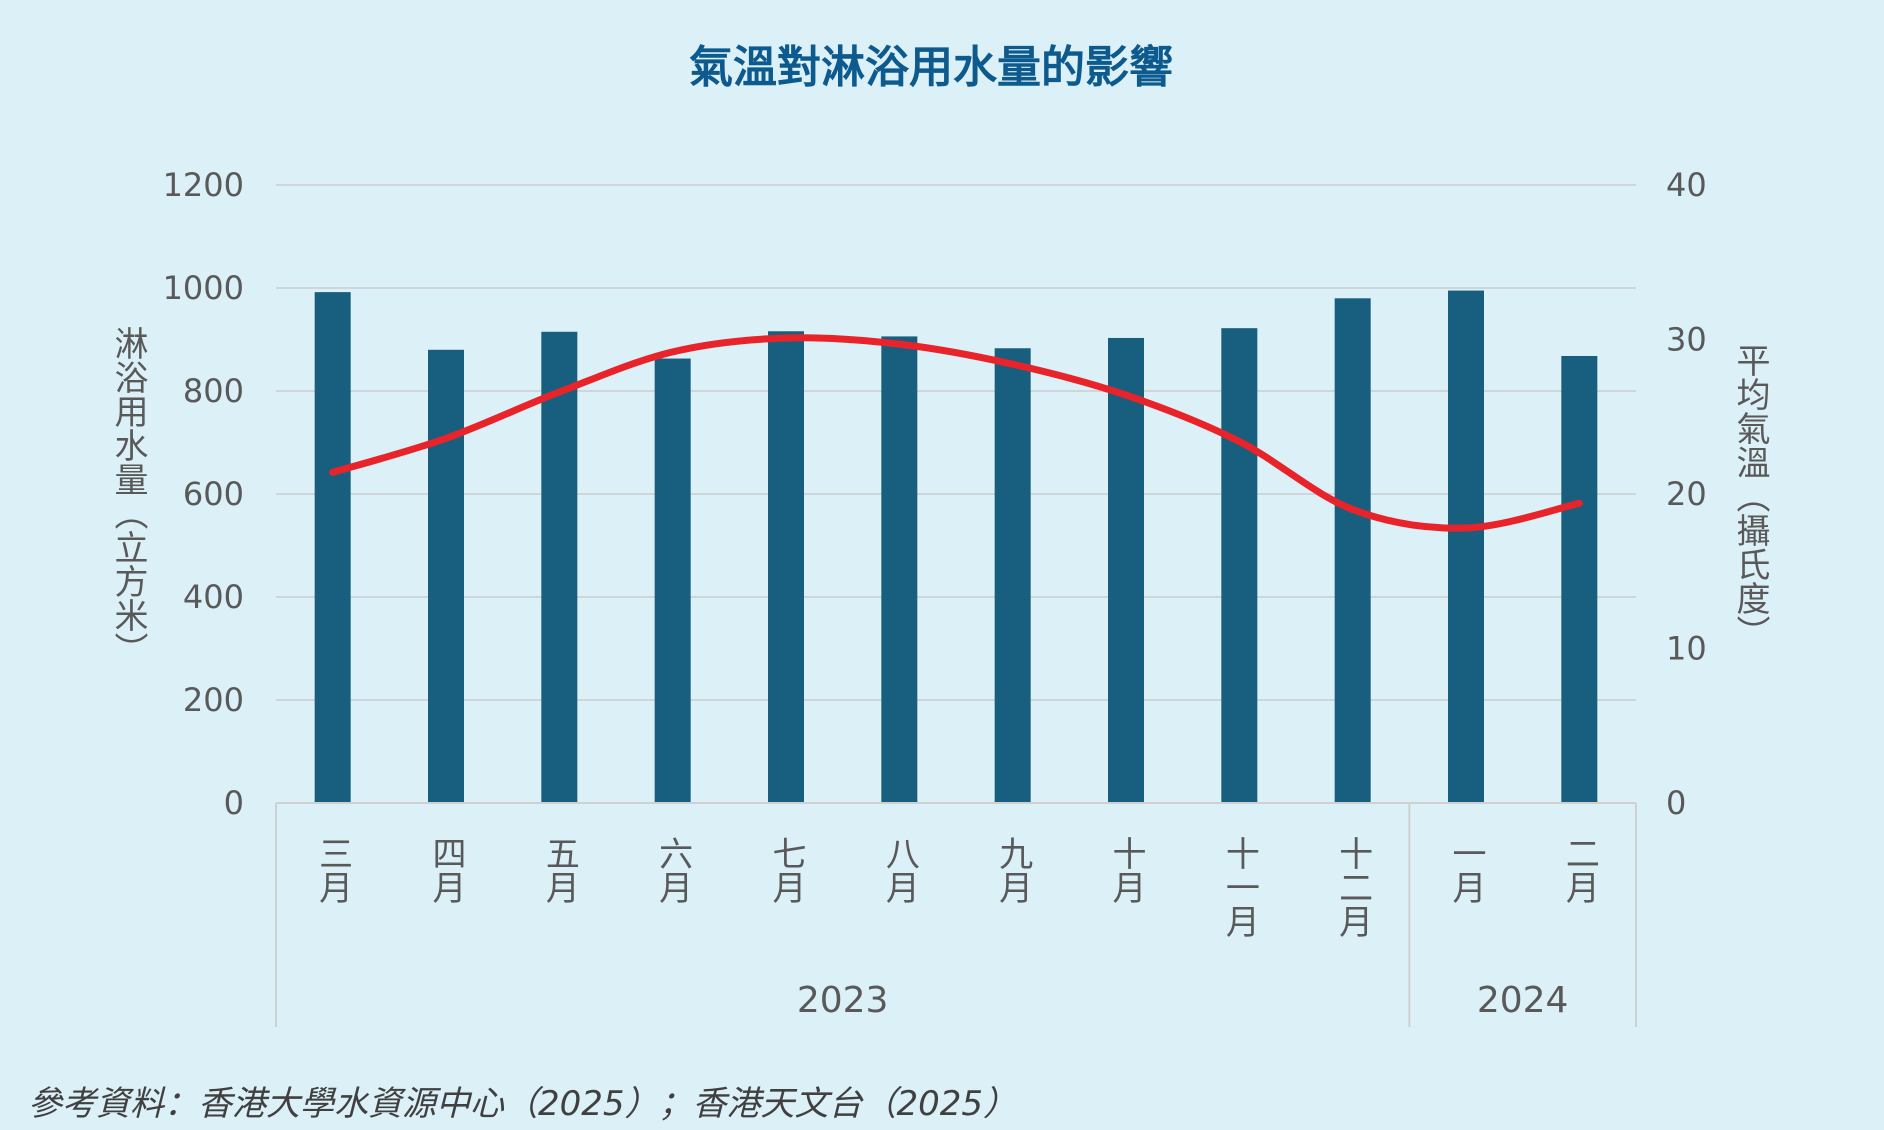 Image resolution: width=1884 pixels, height=1130 pixels. I want to click on right-tick-label: 10, so click(1686, 649).